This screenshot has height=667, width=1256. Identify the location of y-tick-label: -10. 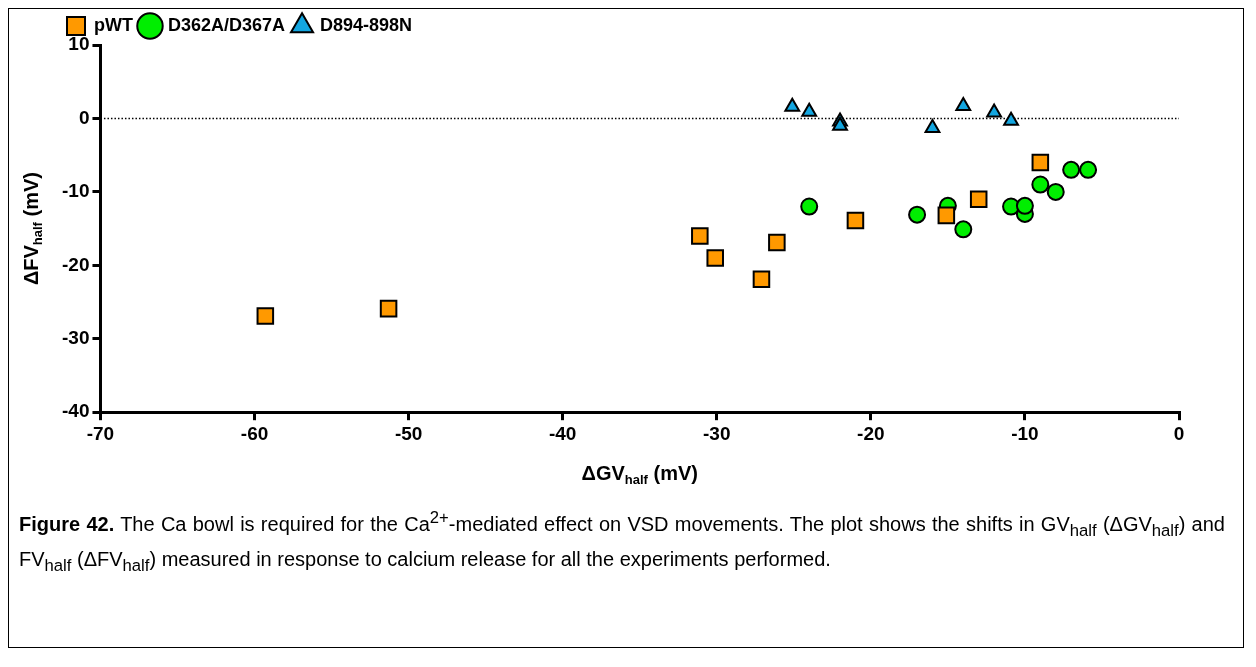
(75, 191).